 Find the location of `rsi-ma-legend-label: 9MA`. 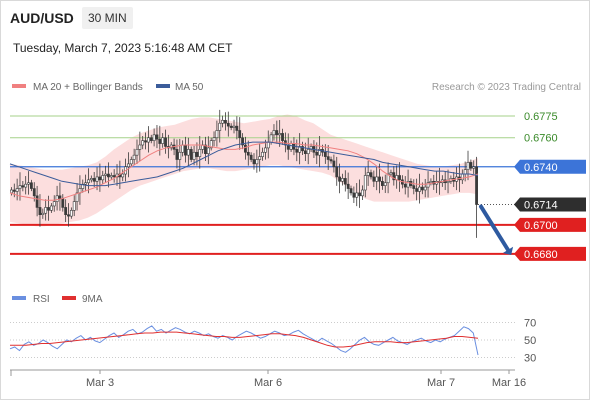

rsi-ma-legend-label: 9MA is located at coordinates (92, 299).